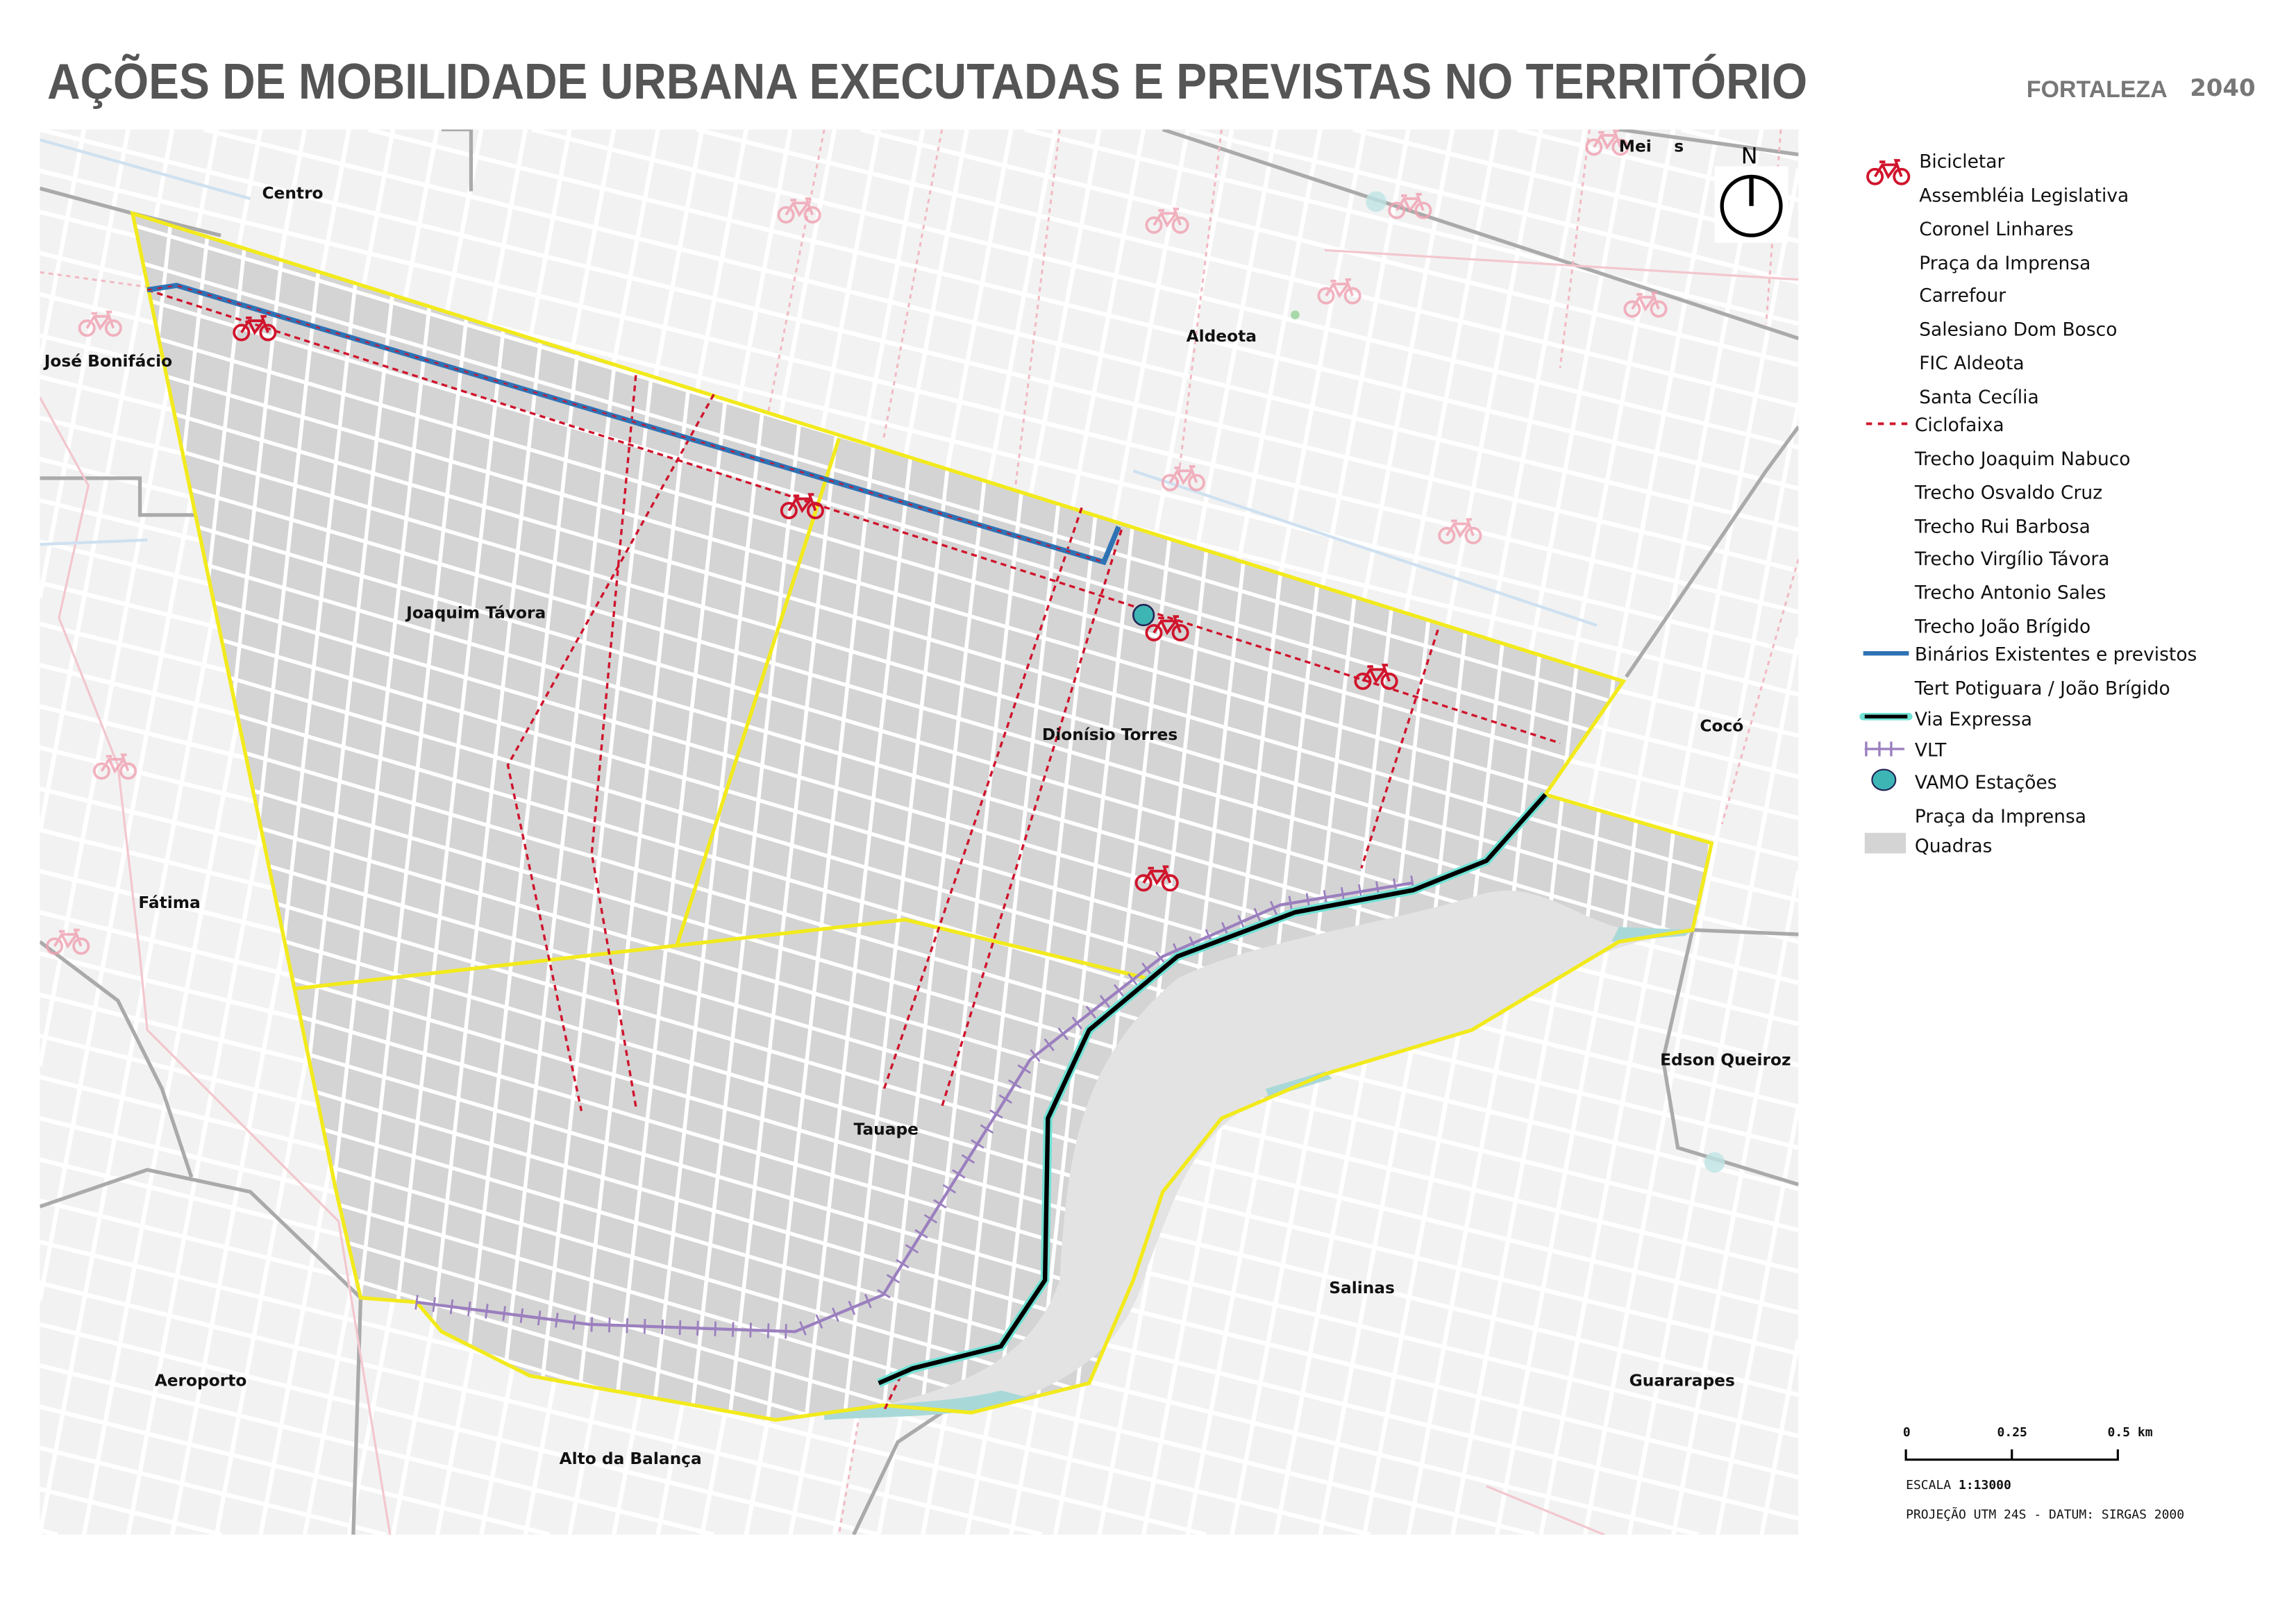 The height and width of the screenshot is (1623, 2296). What do you see at coordinates (2024, 195) in the screenshot?
I see `legend-bicicletar-item: Assembléia Legislativa` at bounding box center [2024, 195].